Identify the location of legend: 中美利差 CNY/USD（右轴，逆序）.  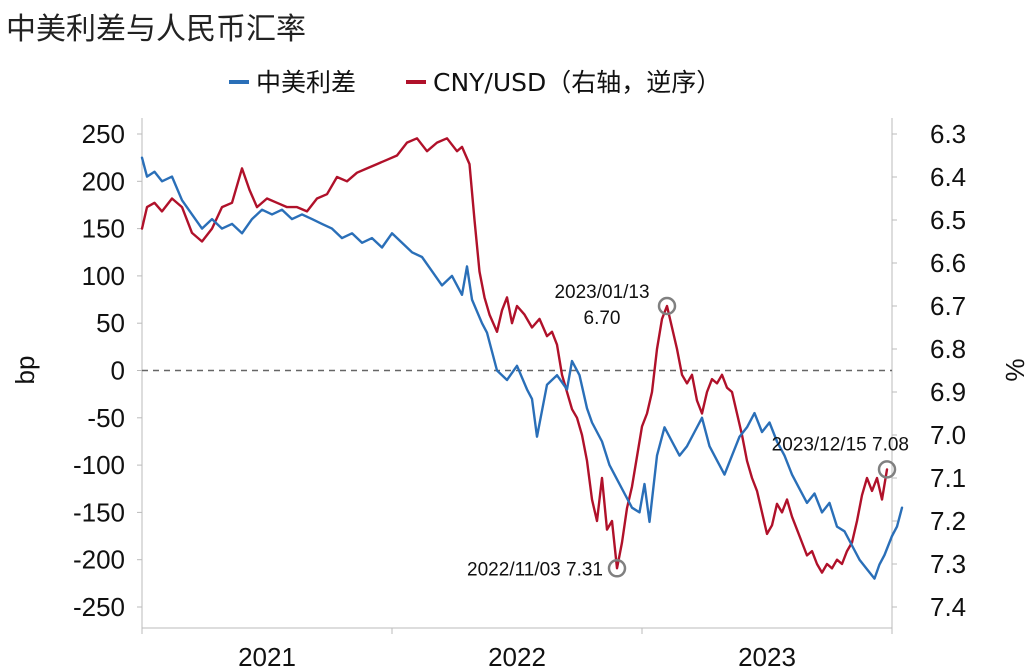
(475, 82).